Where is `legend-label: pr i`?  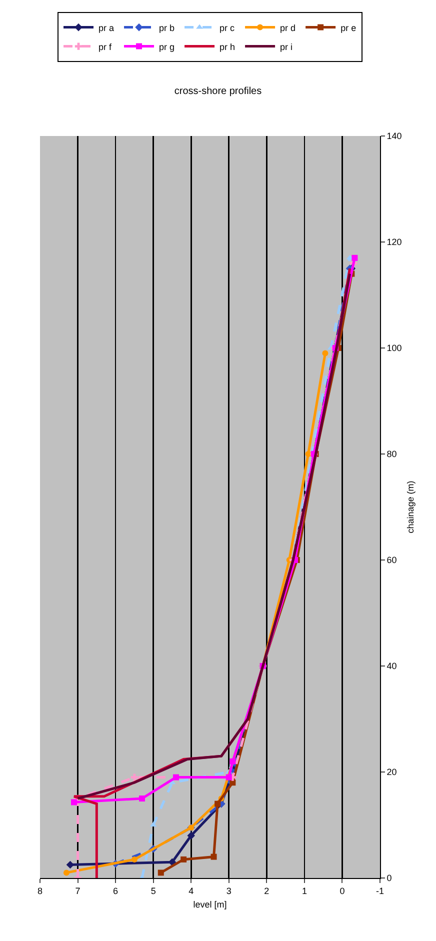 legend-label: pr i is located at coordinates (286, 47).